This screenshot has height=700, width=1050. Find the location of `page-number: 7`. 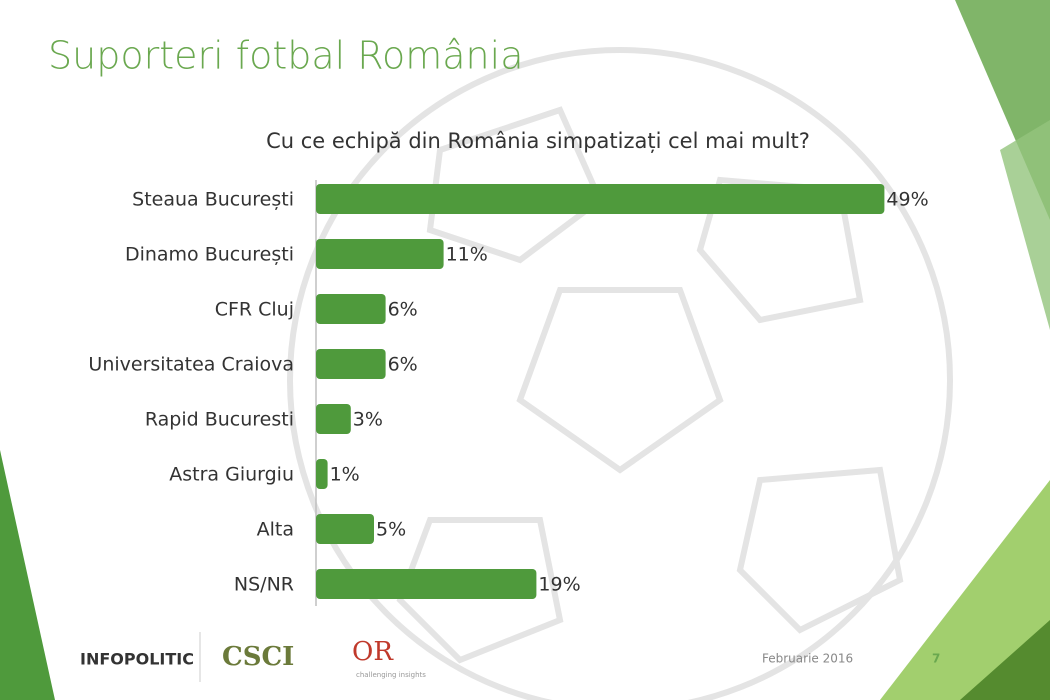

page-number: 7 is located at coordinates (936, 659).